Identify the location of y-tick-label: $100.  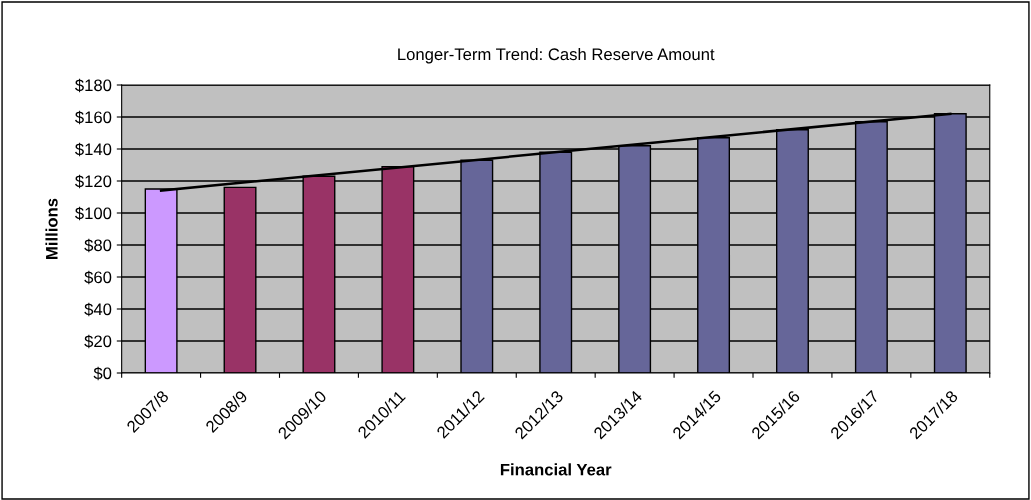
(93, 213).